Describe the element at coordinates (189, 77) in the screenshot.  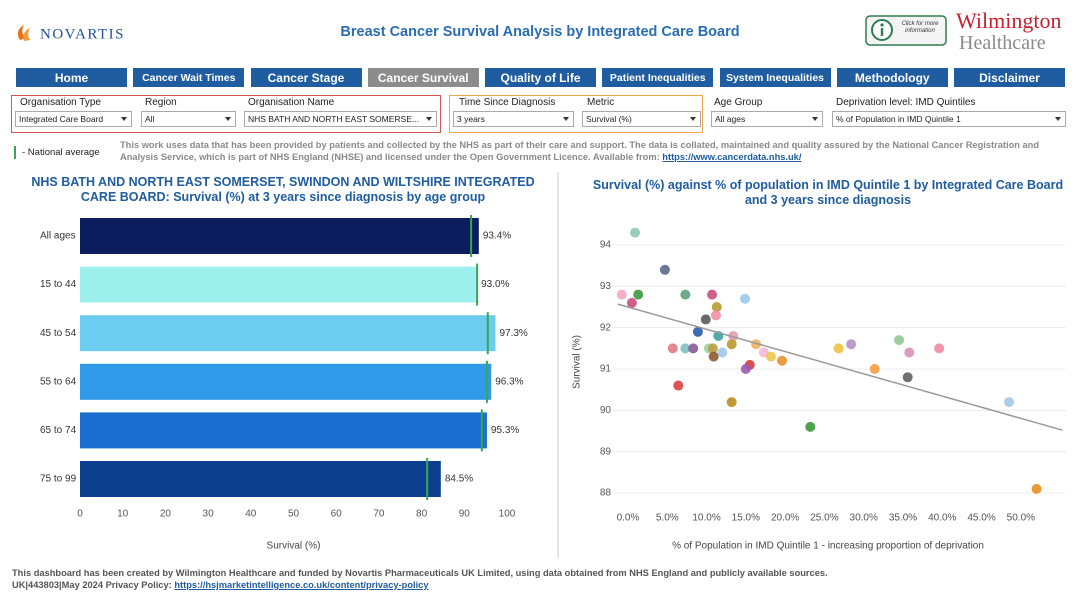
I see `nav-button: Cancer Wait Times` at that location.